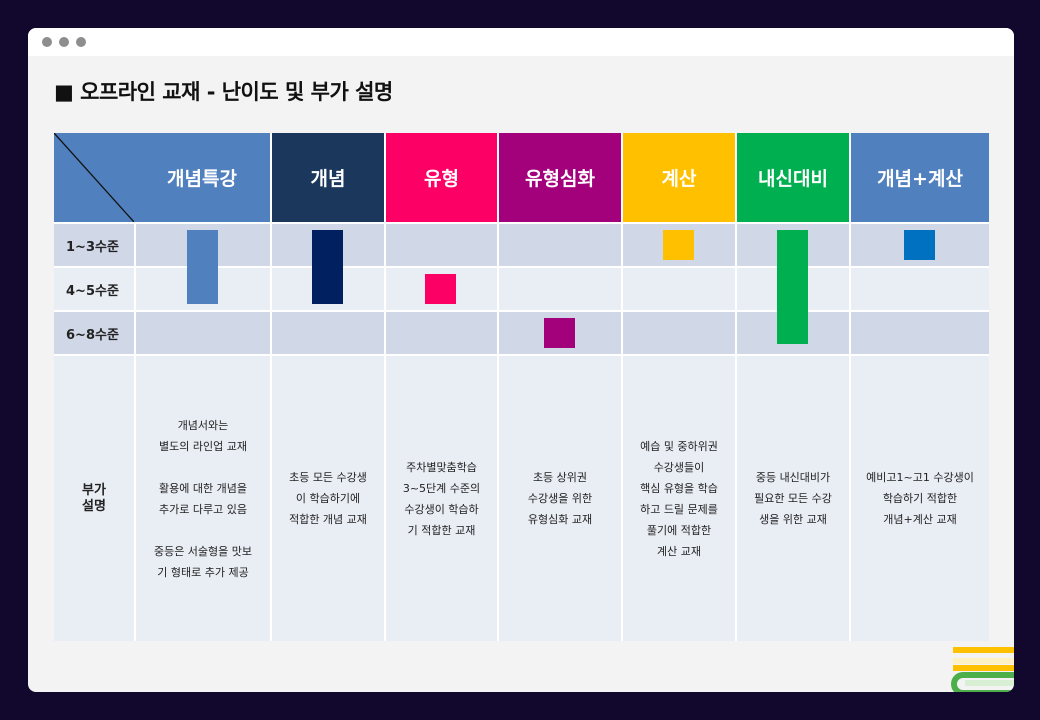 This screenshot has height=720, width=1040. Describe the element at coordinates (202, 177) in the screenshot. I see `column-header: 개념특강` at that location.